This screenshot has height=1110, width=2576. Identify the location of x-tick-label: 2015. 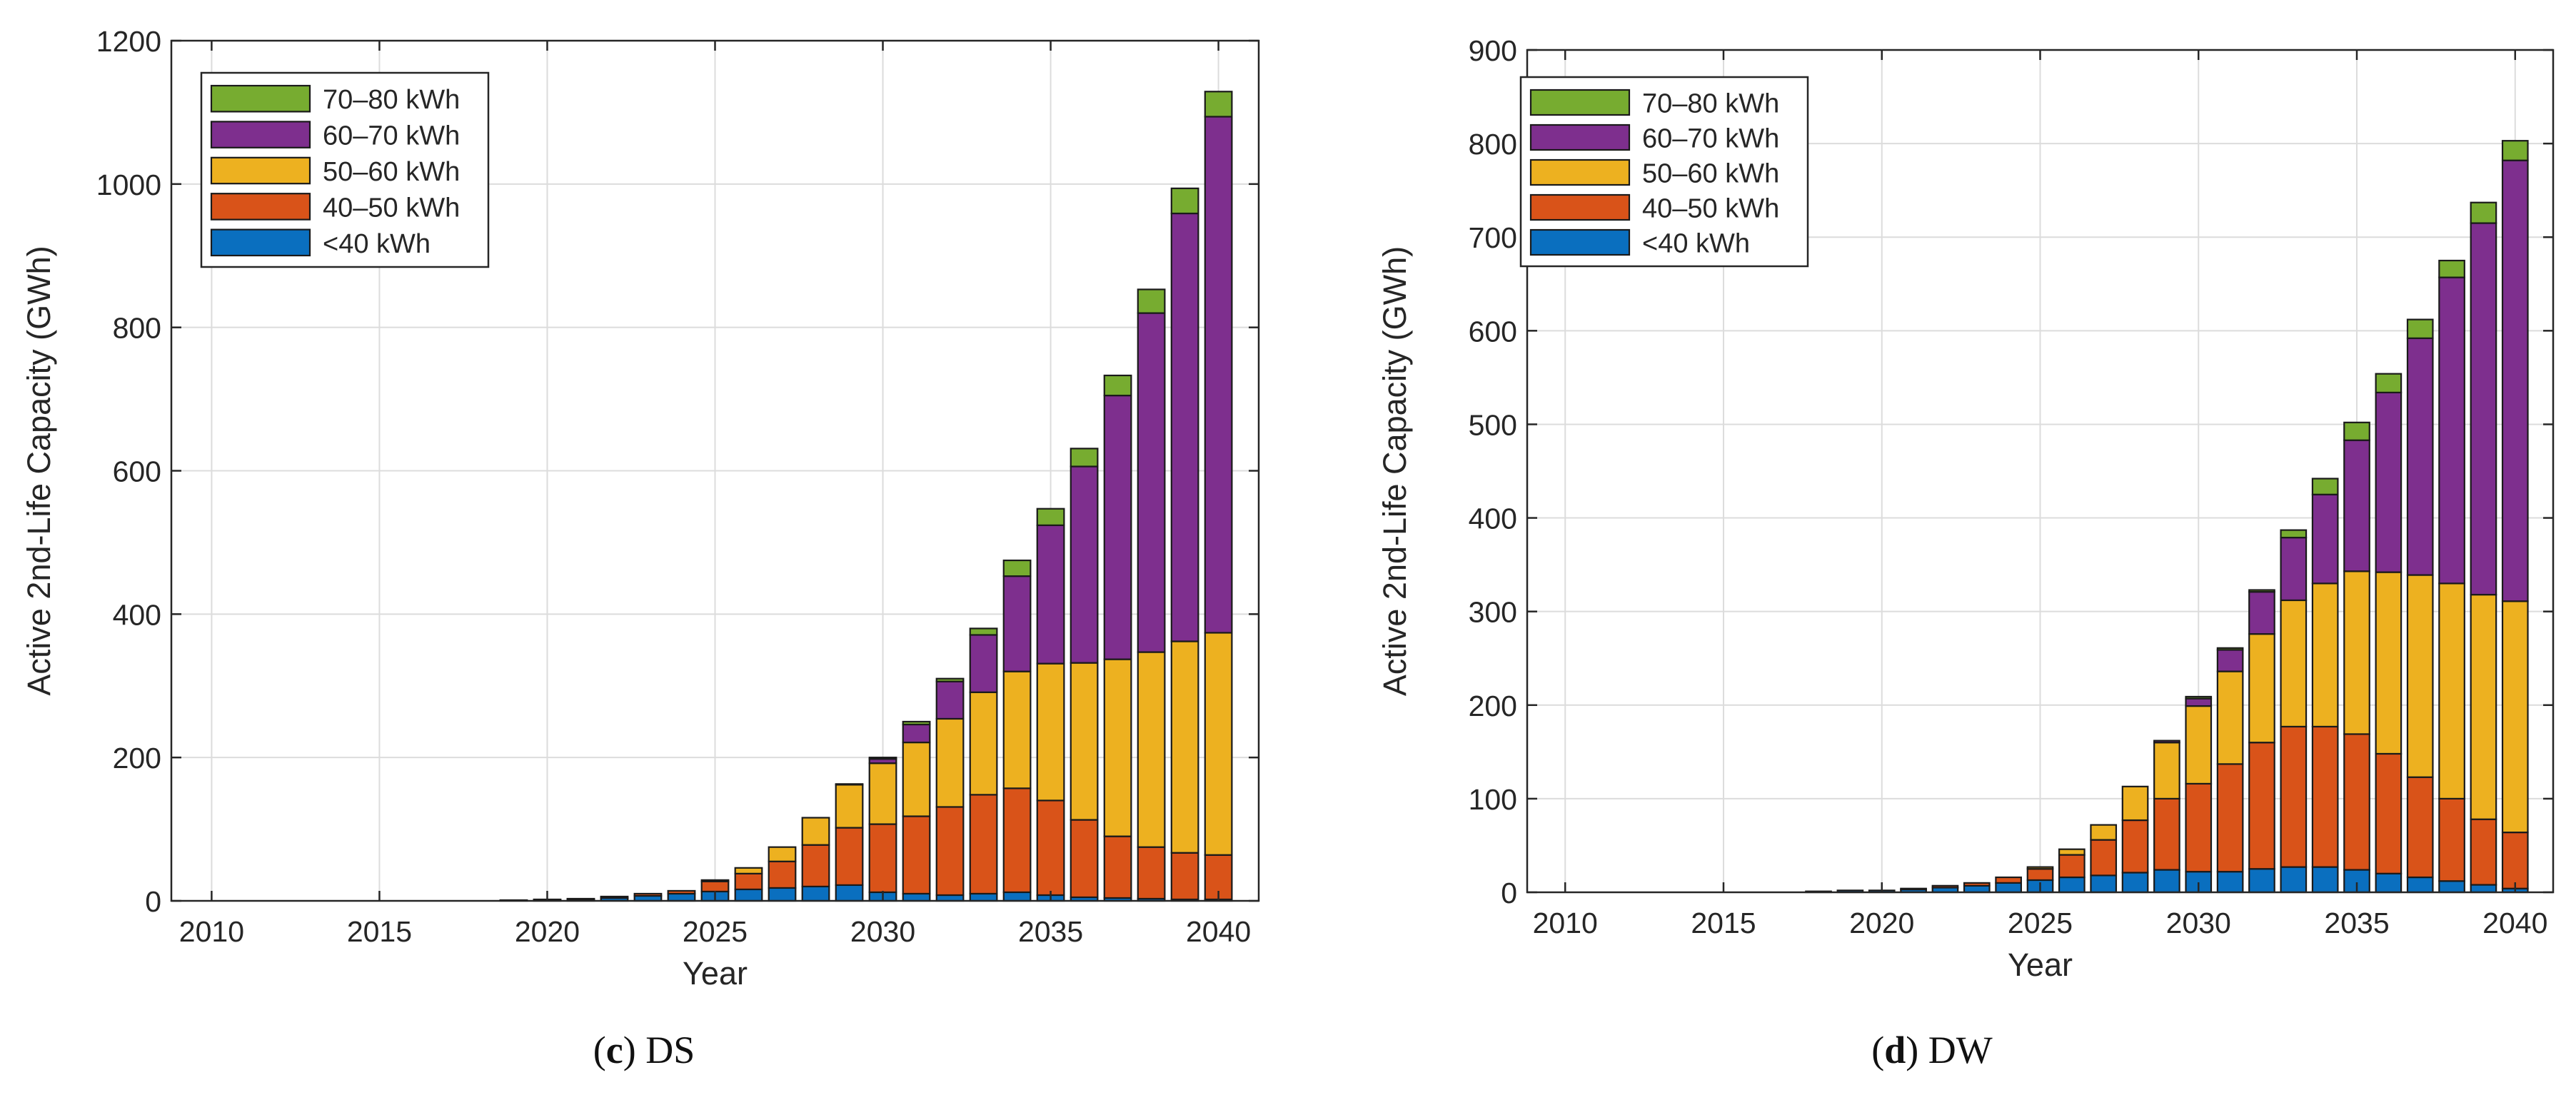
(380, 931).